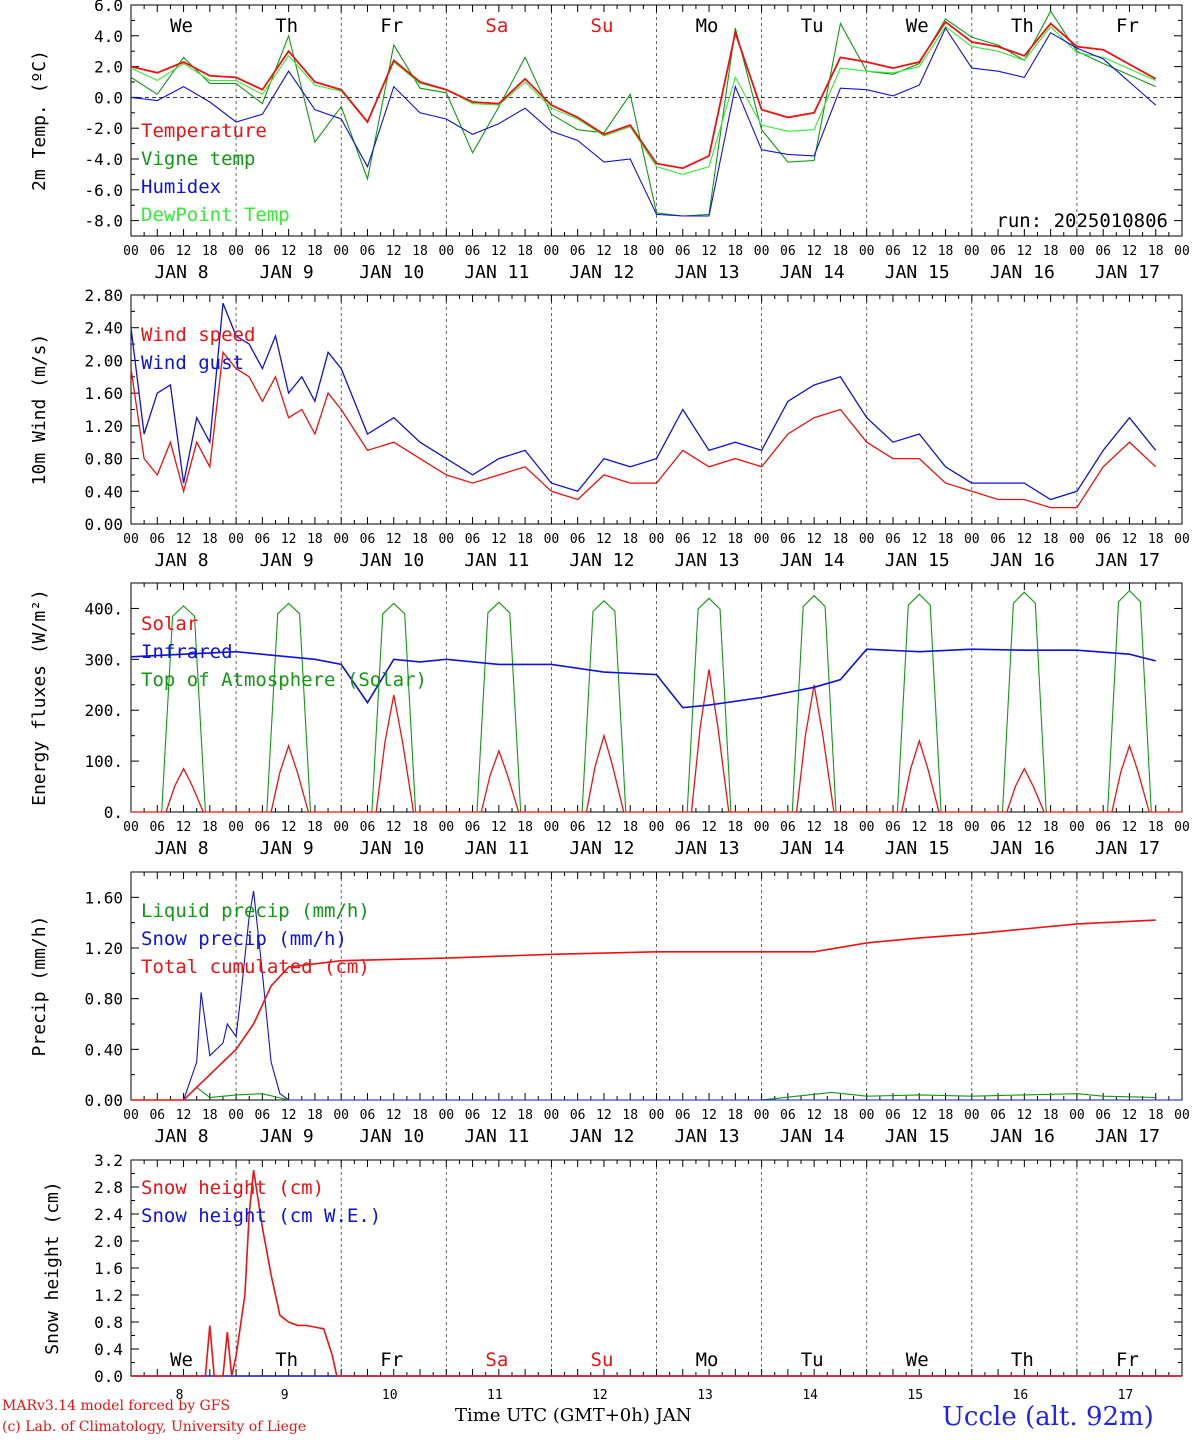 The width and height of the screenshot is (1194, 1440). Describe the element at coordinates (1022, 272) in the screenshot. I see `date-label: JAN 16` at that location.